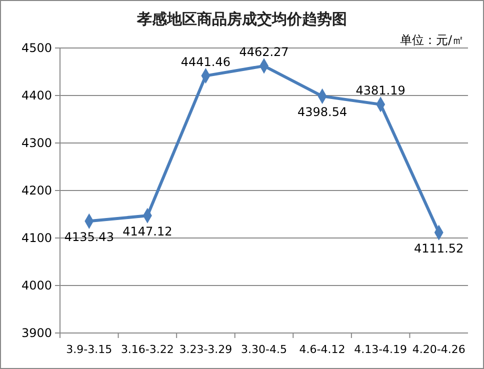 This screenshot has height=369, width=484. Describe the element at coordinates (322, 349) in the screenshot. I see `x-tick-label: 4.6-4.12` at that location.